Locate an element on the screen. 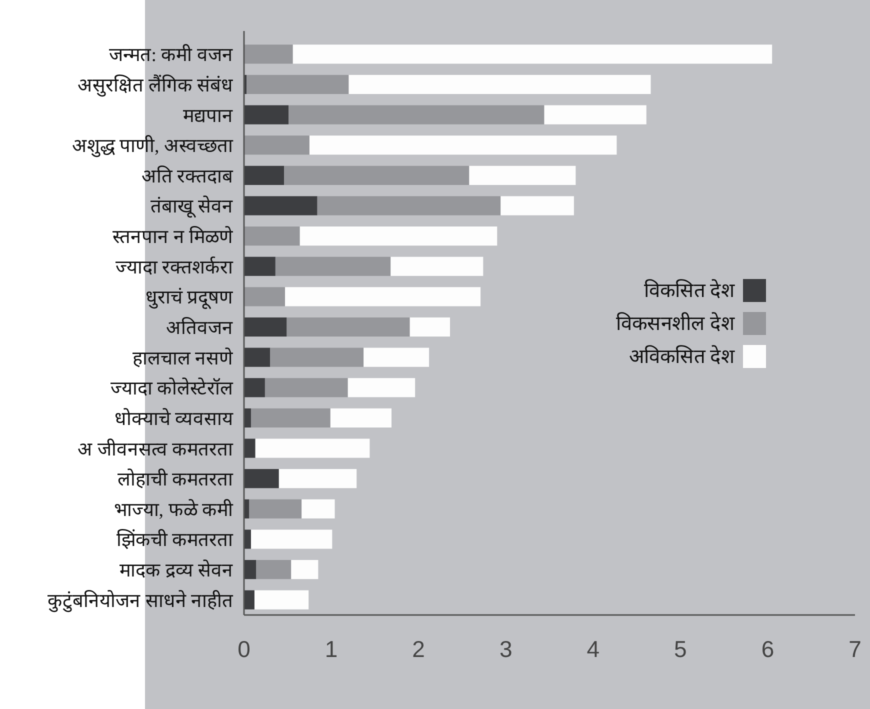 This screenshot has width=870, height=709. x-tick-label: 0 is located at coordinates (244, 649).